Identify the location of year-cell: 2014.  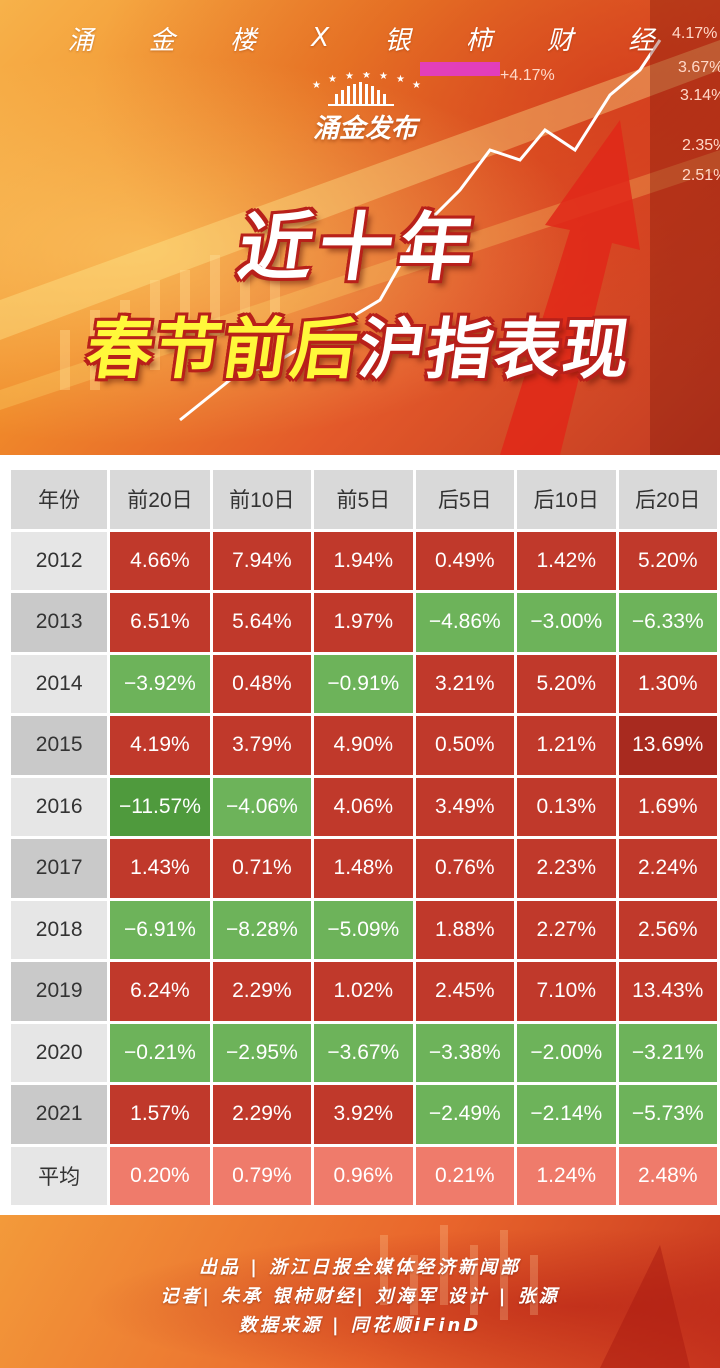
(59, 683).